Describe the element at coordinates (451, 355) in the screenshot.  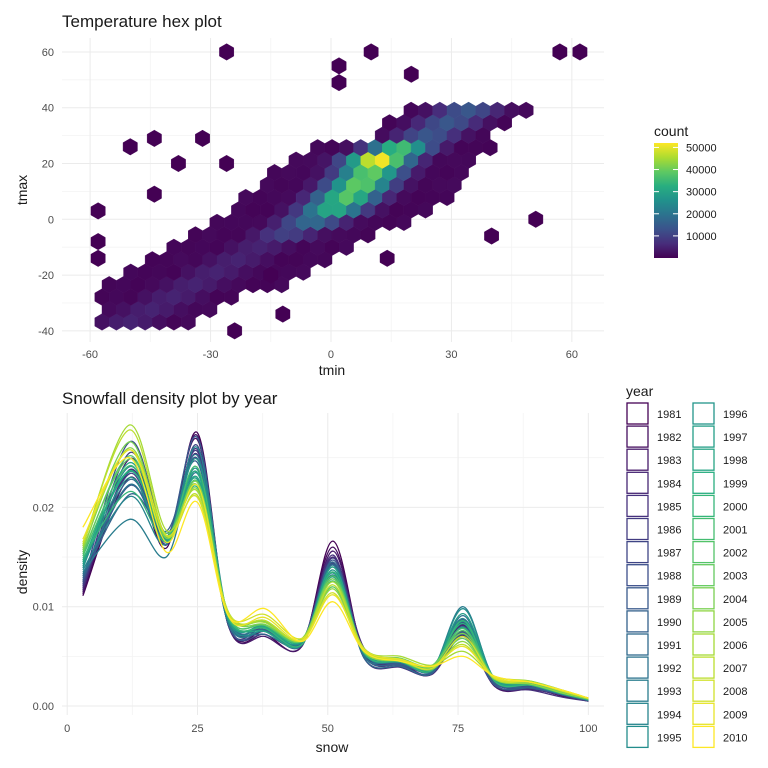
I see `hex-x-tick-label: 30` at that location.